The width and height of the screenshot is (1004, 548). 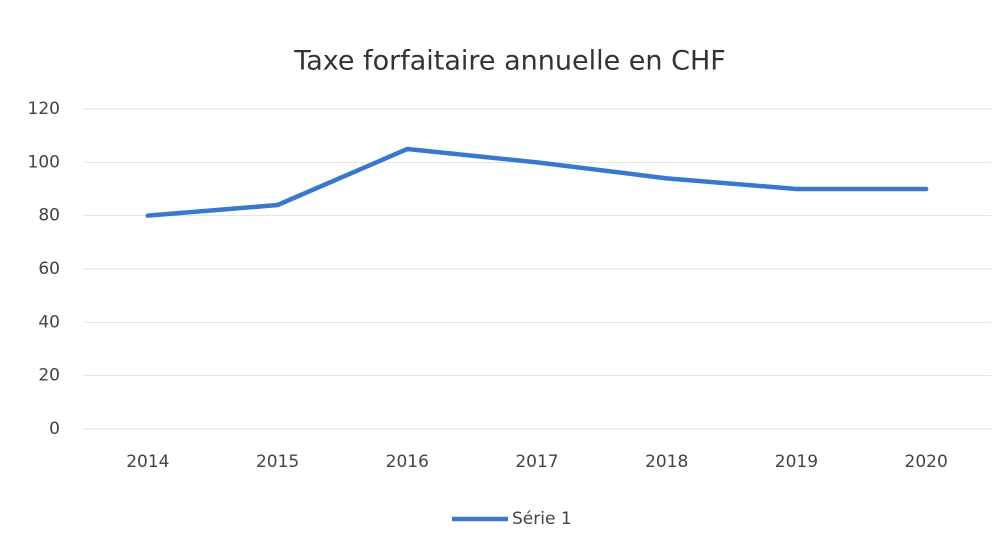 What do you see at coordinates (147, 462) in the screenshot?
I see `x-tick-label: 2014` at bounding box center [147, 462].